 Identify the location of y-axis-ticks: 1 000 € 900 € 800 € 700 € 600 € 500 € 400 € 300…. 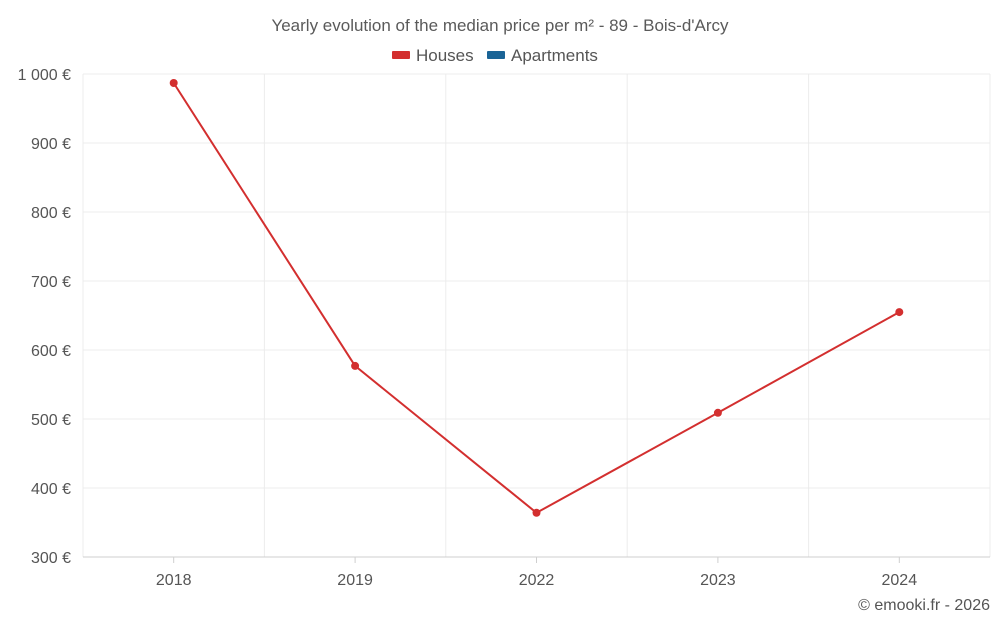
(44, 317).